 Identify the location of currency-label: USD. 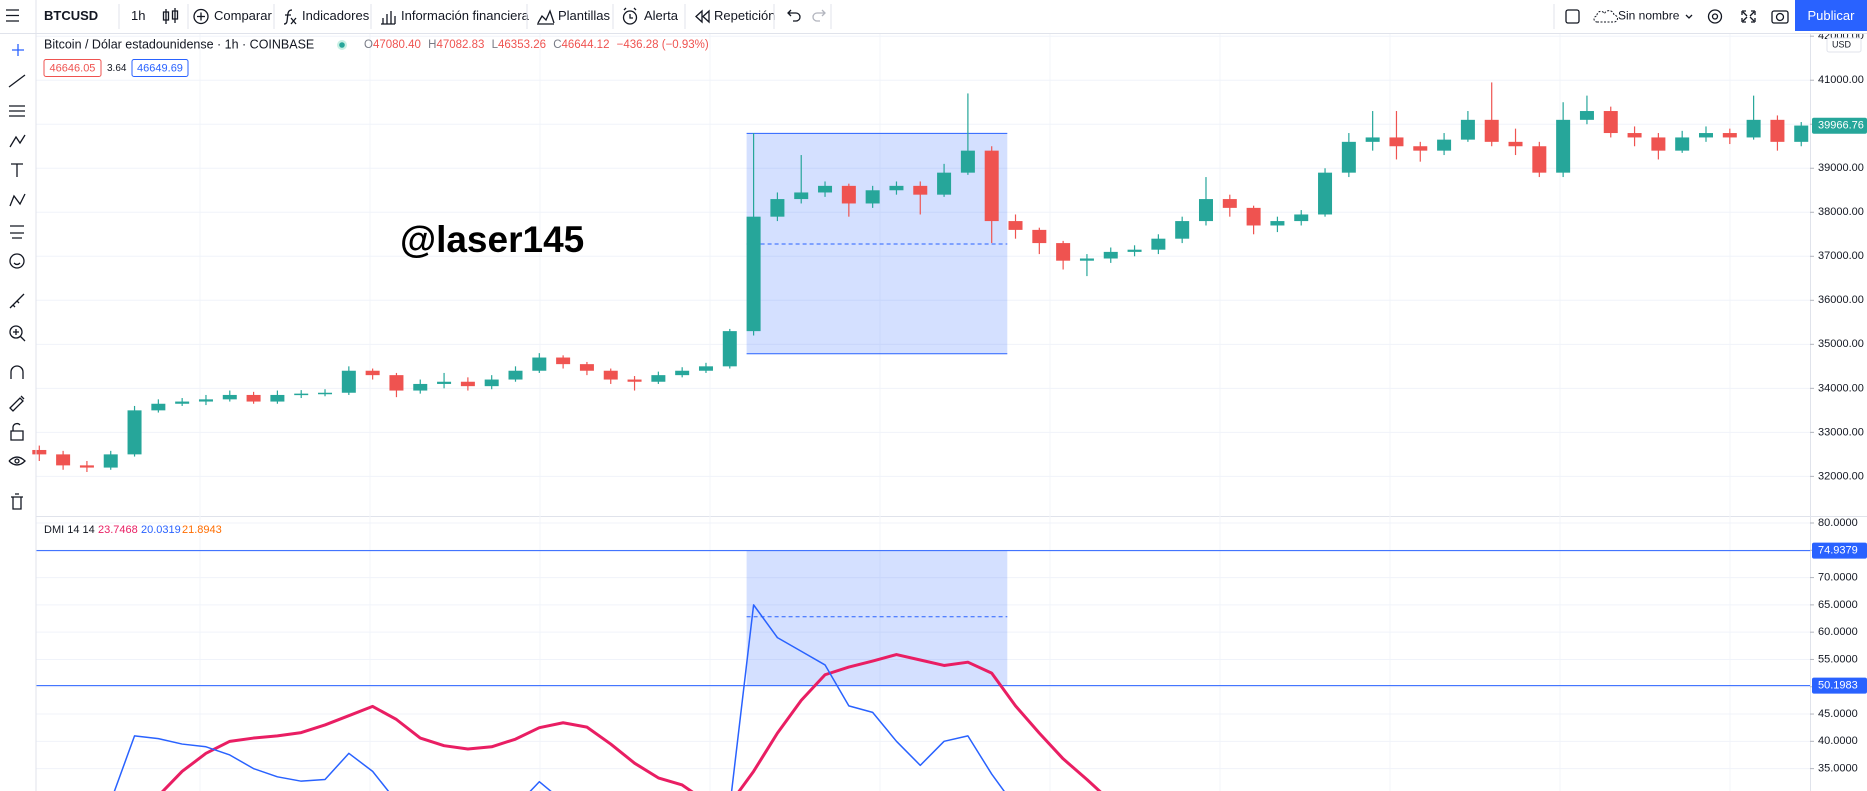
(1842, 44).